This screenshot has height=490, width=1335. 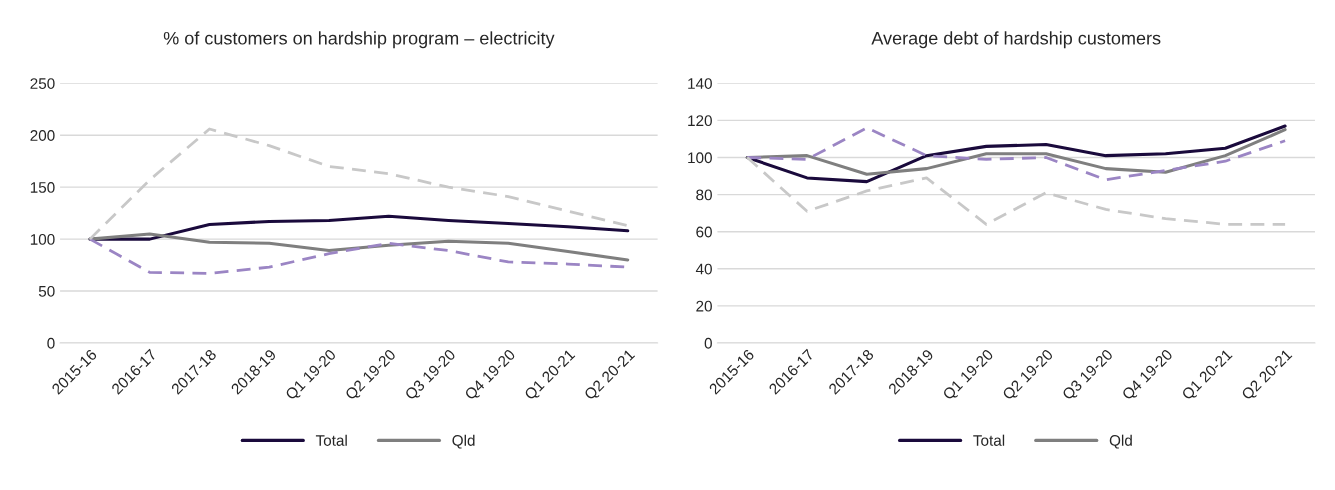 I want to click on y-tick-label: 50, so click(x=46, y=291).